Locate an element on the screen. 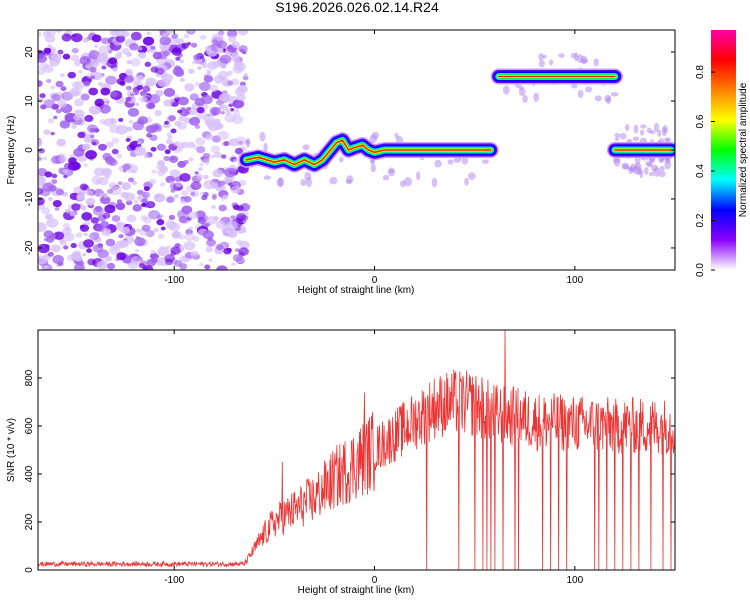  y-tick-label: 20 is located at coordinates (29, 52).